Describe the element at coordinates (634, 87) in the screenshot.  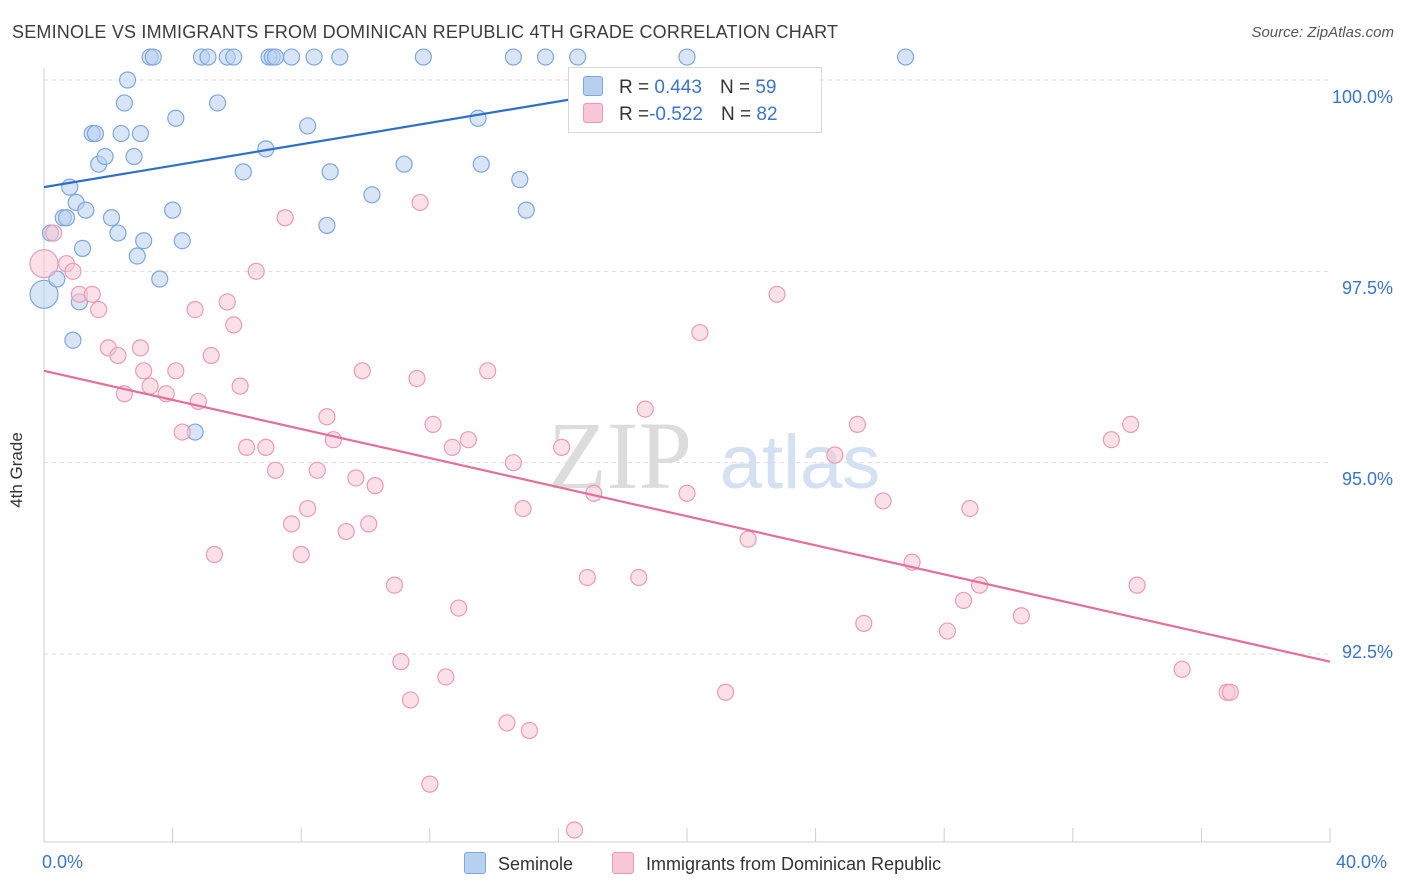
I see `seminole-r-label: R =` at that location.